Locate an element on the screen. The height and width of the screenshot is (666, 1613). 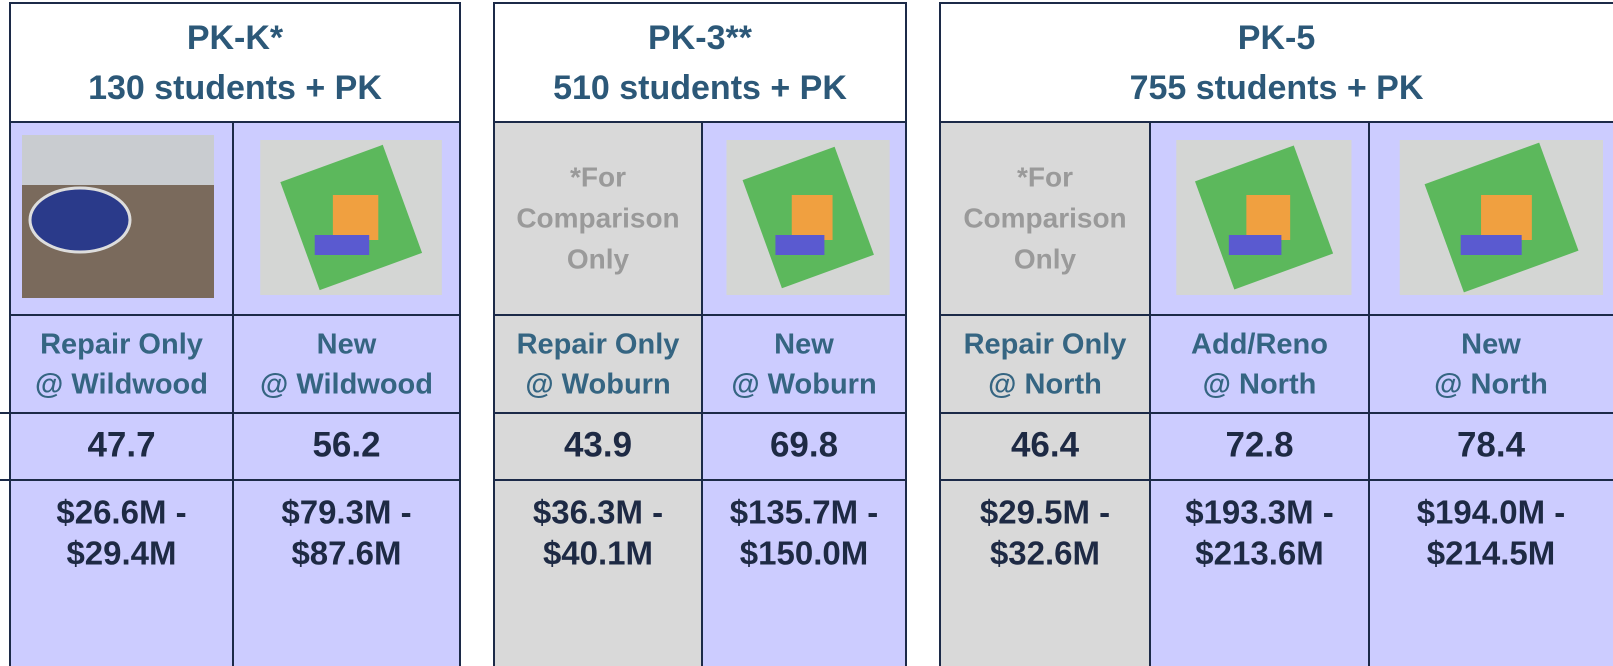
panel-title: PK-3** is located at coordinates (700, 38).